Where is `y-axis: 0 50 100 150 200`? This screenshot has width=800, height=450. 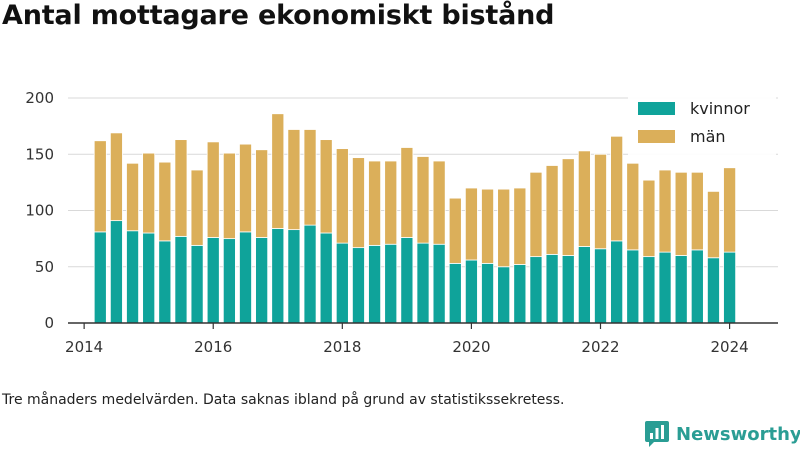
y-axis: 0 50 100 150 200 is located at coordinates (39, 210).